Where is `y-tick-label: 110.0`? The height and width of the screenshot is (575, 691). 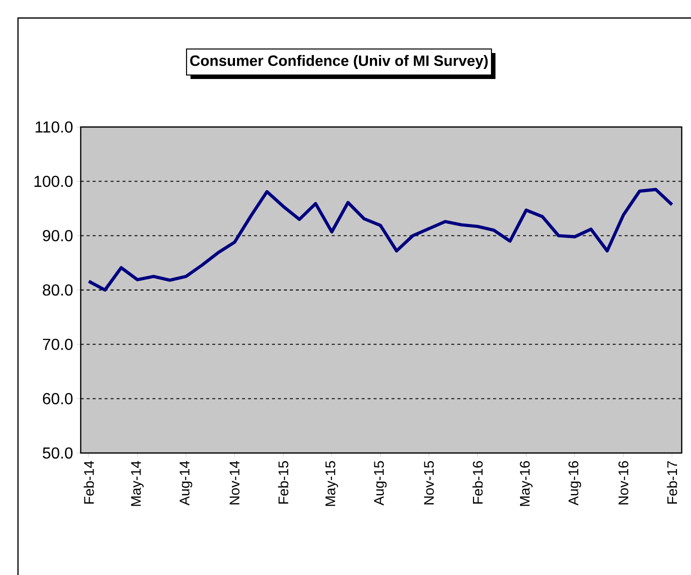 y-tick-label: 110.0 is located at coordinates (54, 127).